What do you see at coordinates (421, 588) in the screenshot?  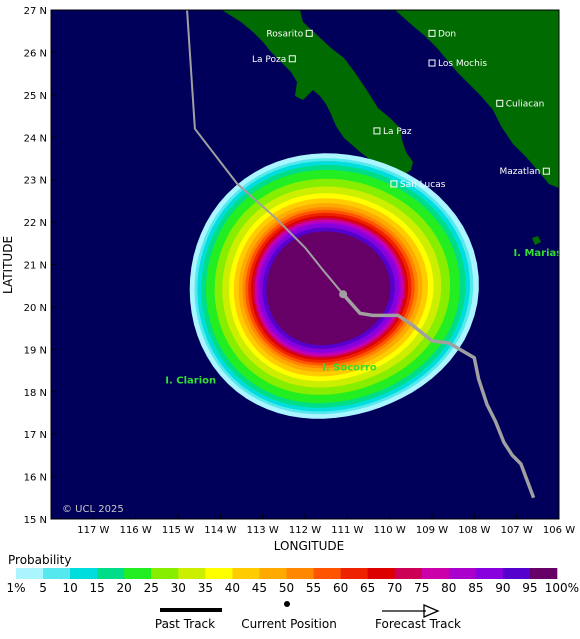 I see `colorbar-label: 75` at bounding box center [421, 588].